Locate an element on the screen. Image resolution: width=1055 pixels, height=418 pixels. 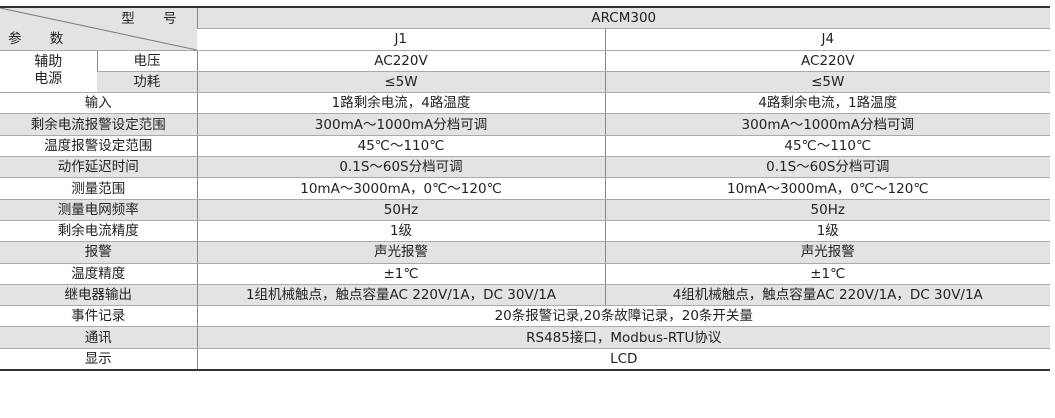
param-name: 输入 is located at coordinates (98, 103).